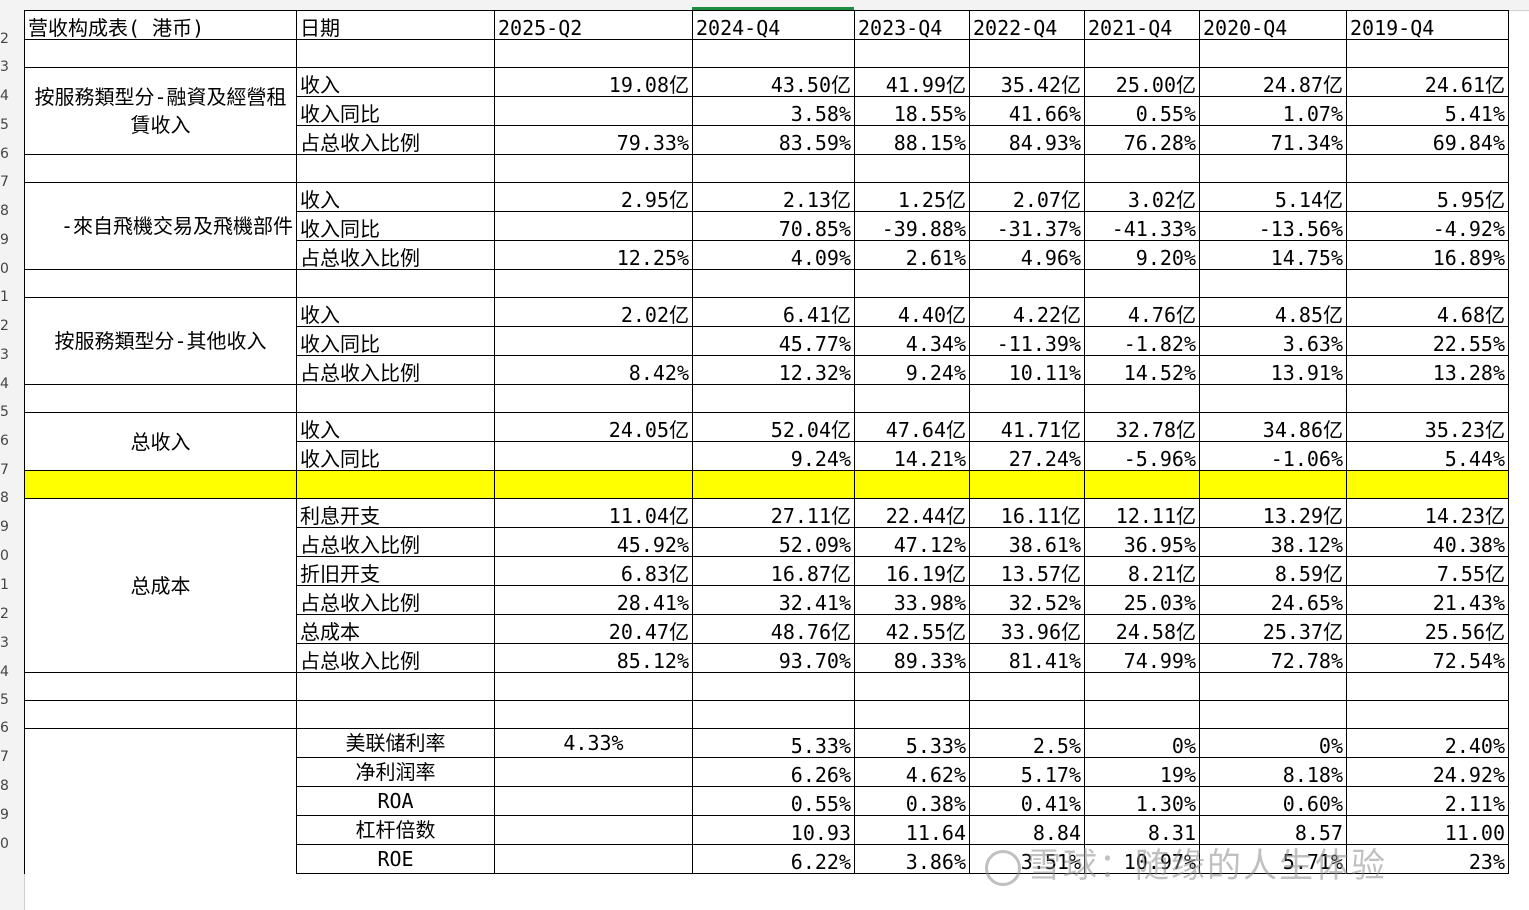  Describe the element at coordinates (593, 629) in the screenshot. I see `value-cell: 20.47亿` at that location.